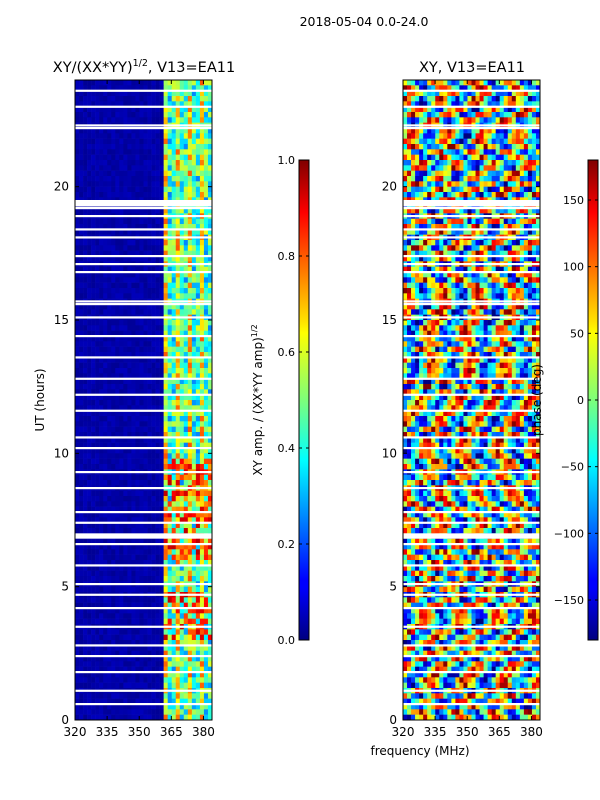 Image resolution: width=600 pixels, height=800 pixels. Describe the element at coordinates (144, 67) in the screenshot. I see `left-panel-title: XY/(XX*YY)1/2, V13=EA11` at that location.